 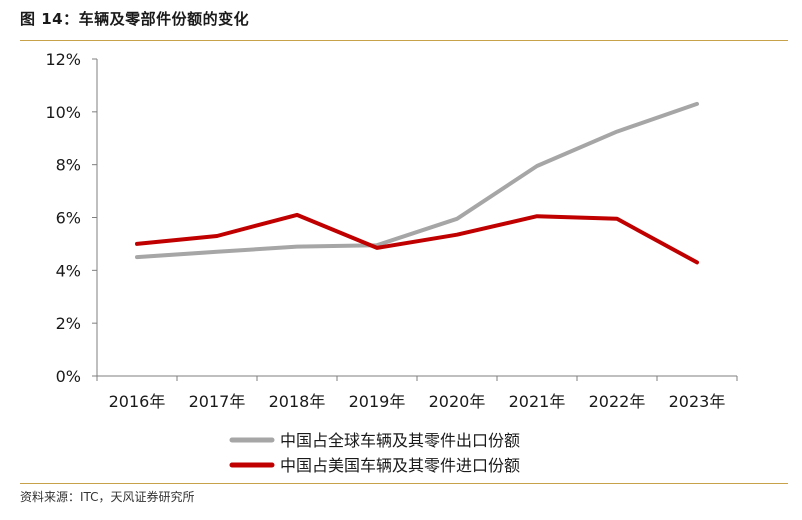 What do you see at coordinates (617, 401) in the screenshot?
I see `x-tick-label: 2022年` at bounding box center [617, 401].